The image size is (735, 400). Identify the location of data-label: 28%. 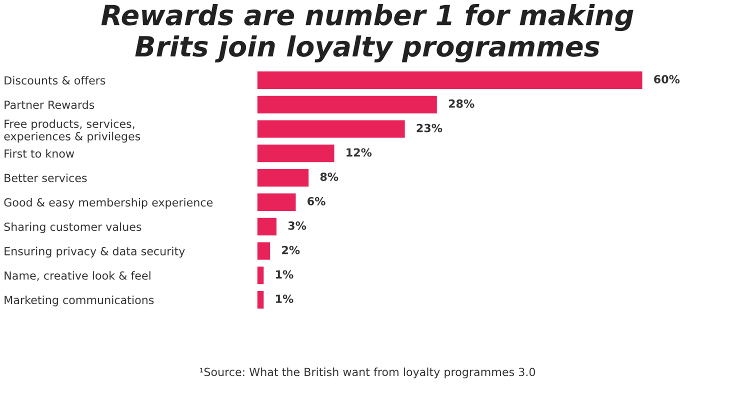
(461, 103).